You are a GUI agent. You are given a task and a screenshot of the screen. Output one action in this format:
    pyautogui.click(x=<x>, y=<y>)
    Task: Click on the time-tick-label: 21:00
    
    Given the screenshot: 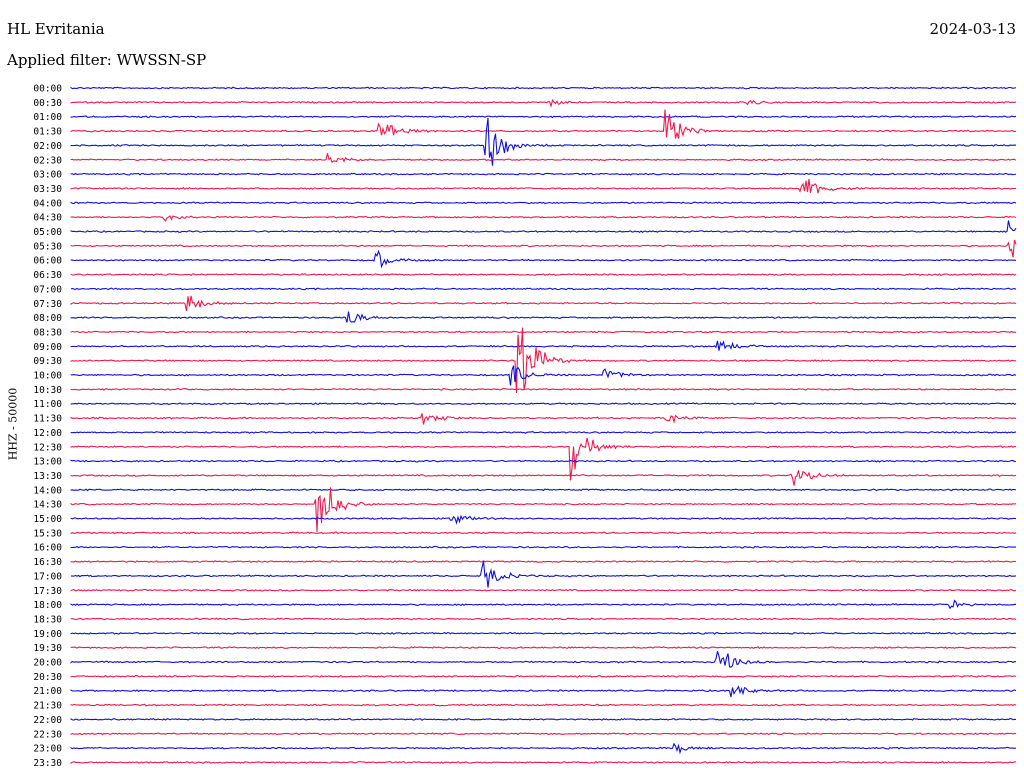 What is the action you would take?
    pyautogui.click(x=47, y=691)
    